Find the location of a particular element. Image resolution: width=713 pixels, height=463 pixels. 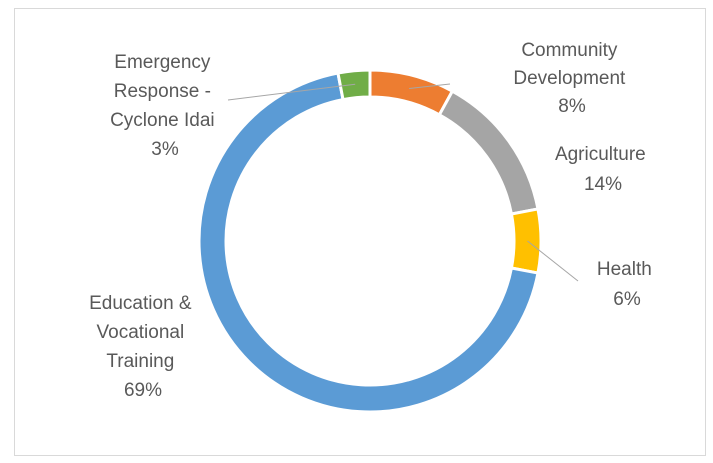

slice-community is located at coordinates (411, 92).